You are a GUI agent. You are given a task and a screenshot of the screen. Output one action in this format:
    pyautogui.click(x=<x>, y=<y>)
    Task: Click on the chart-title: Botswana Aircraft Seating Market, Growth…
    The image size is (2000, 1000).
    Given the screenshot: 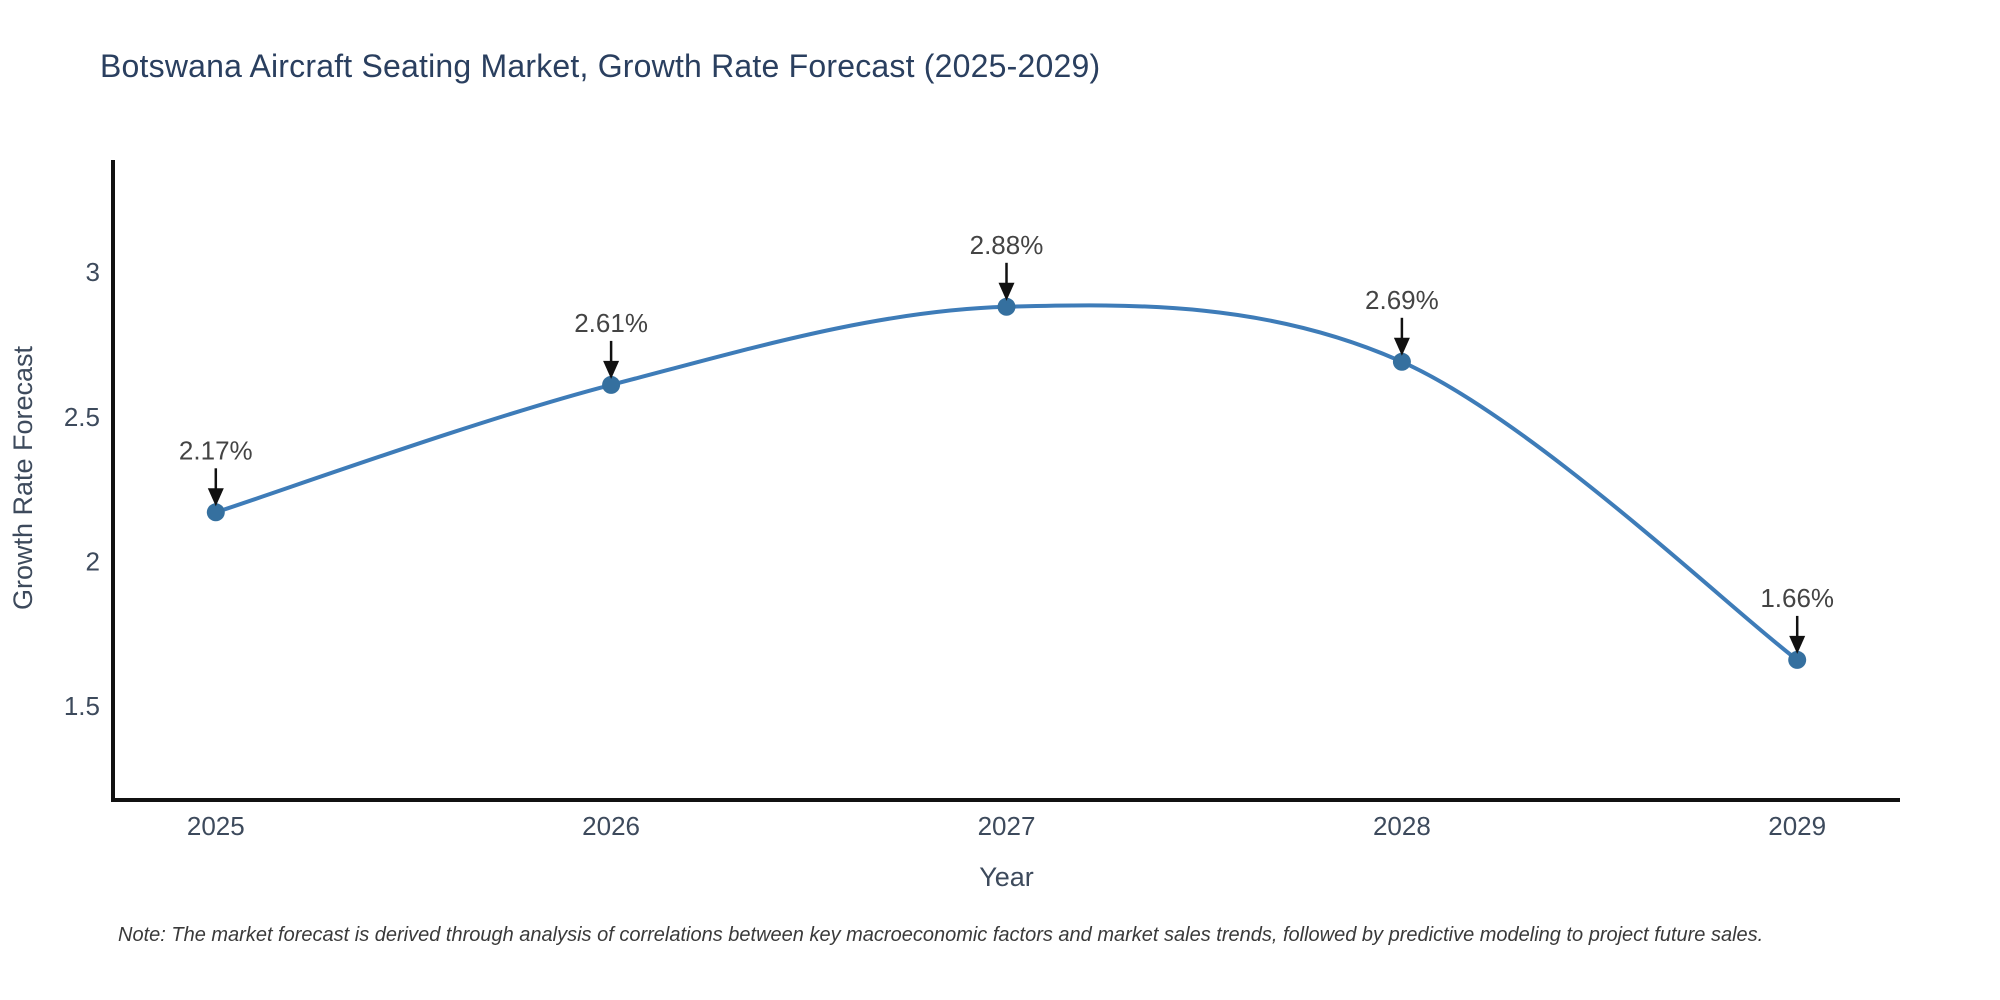 What is the action you would take?
    pyautogui.click(x=600, y=66)
    